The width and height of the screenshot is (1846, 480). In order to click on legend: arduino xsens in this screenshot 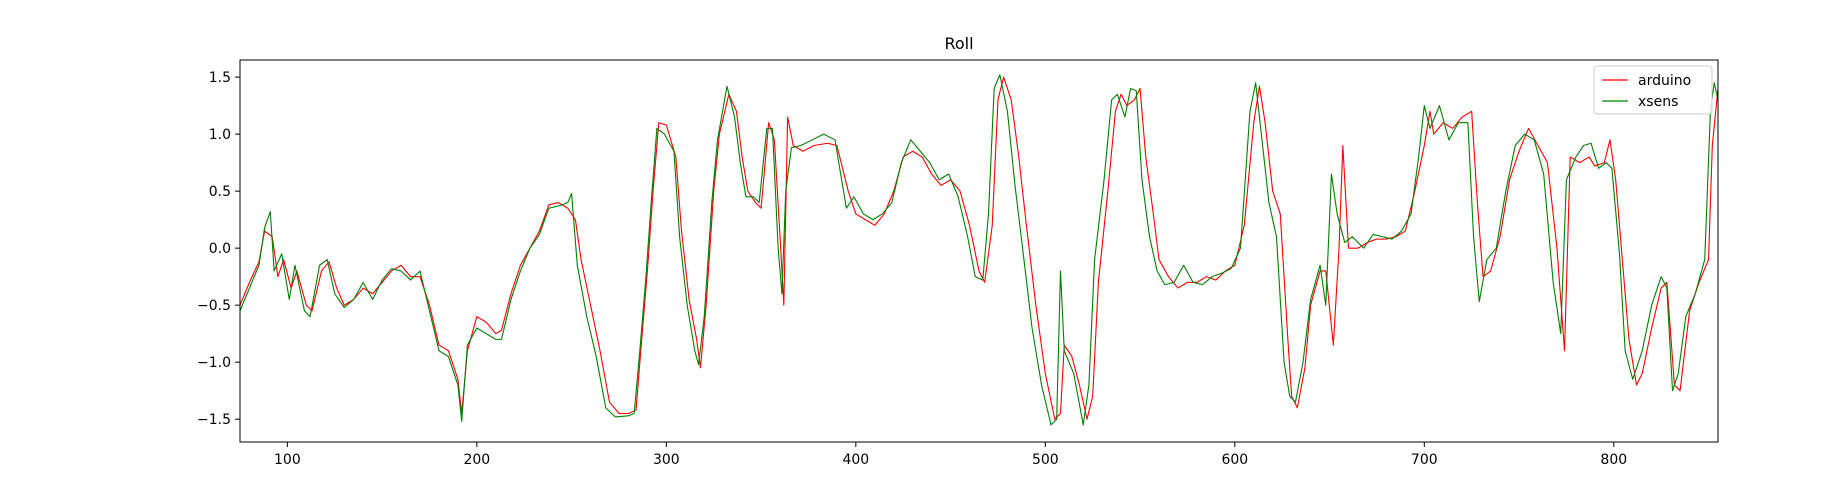, I will do `click(1653, 90)`.